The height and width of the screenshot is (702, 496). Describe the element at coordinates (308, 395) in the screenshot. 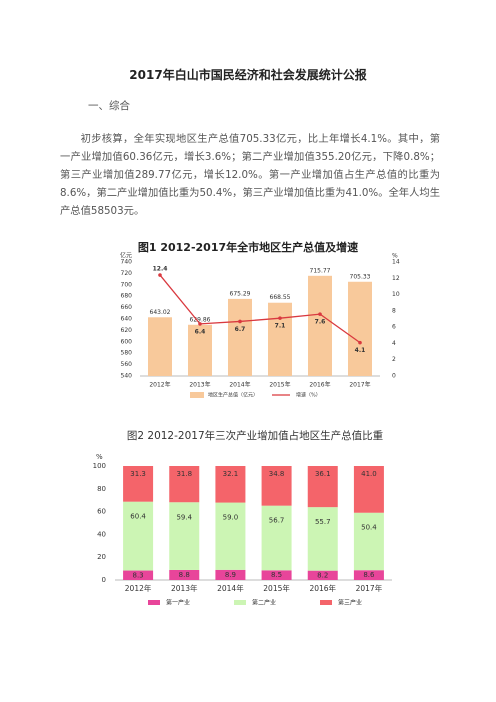

I see `legend-label: 增速（%）` at that location.